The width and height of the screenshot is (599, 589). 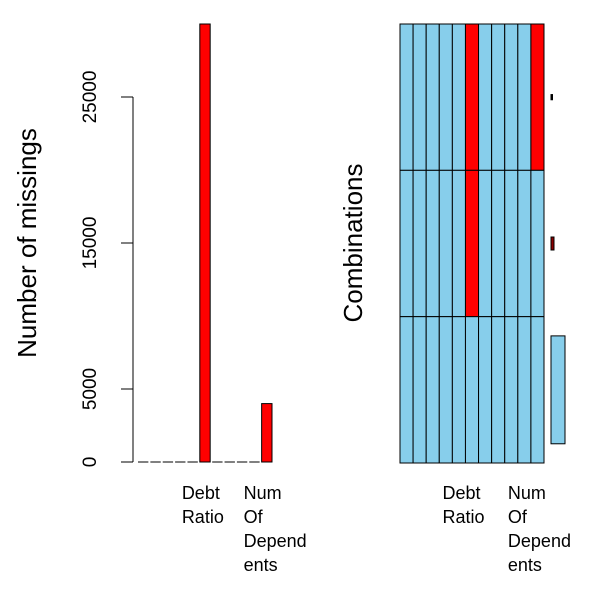 I want to click on x-tick-label: Depend, so click(x=275, y=541).